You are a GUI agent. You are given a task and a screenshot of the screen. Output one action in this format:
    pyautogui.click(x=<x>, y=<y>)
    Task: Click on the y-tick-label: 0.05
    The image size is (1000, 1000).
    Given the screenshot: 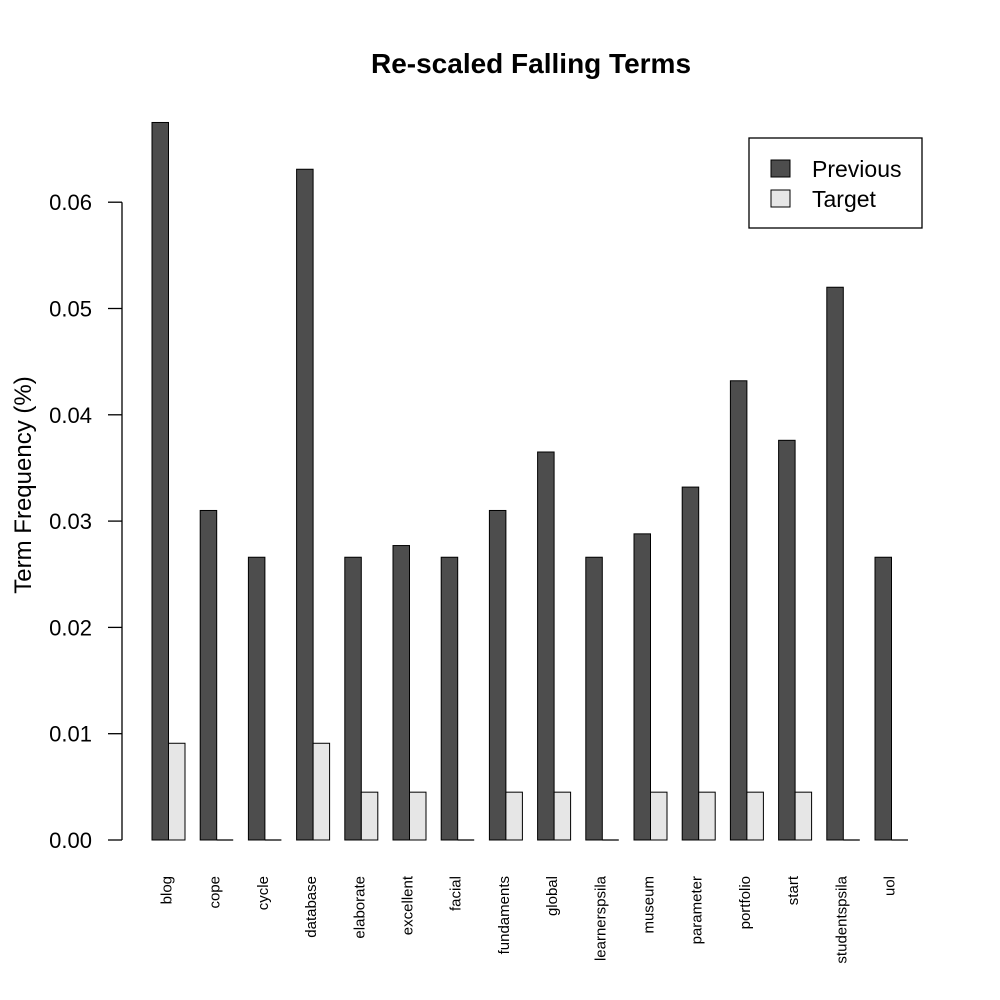 What is the action you would take?
    pyautogui.click(x=70, y=309)
    